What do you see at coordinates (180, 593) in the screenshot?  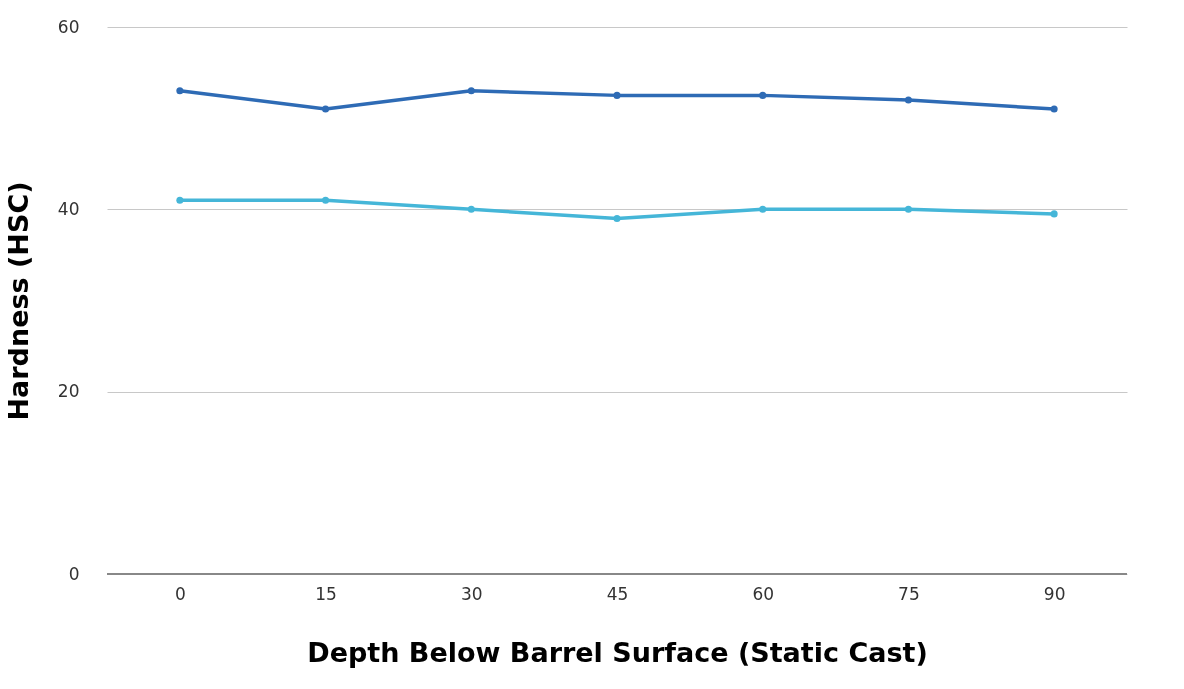 I see `x-tick-label: 0` at bounding box center [180, 593].